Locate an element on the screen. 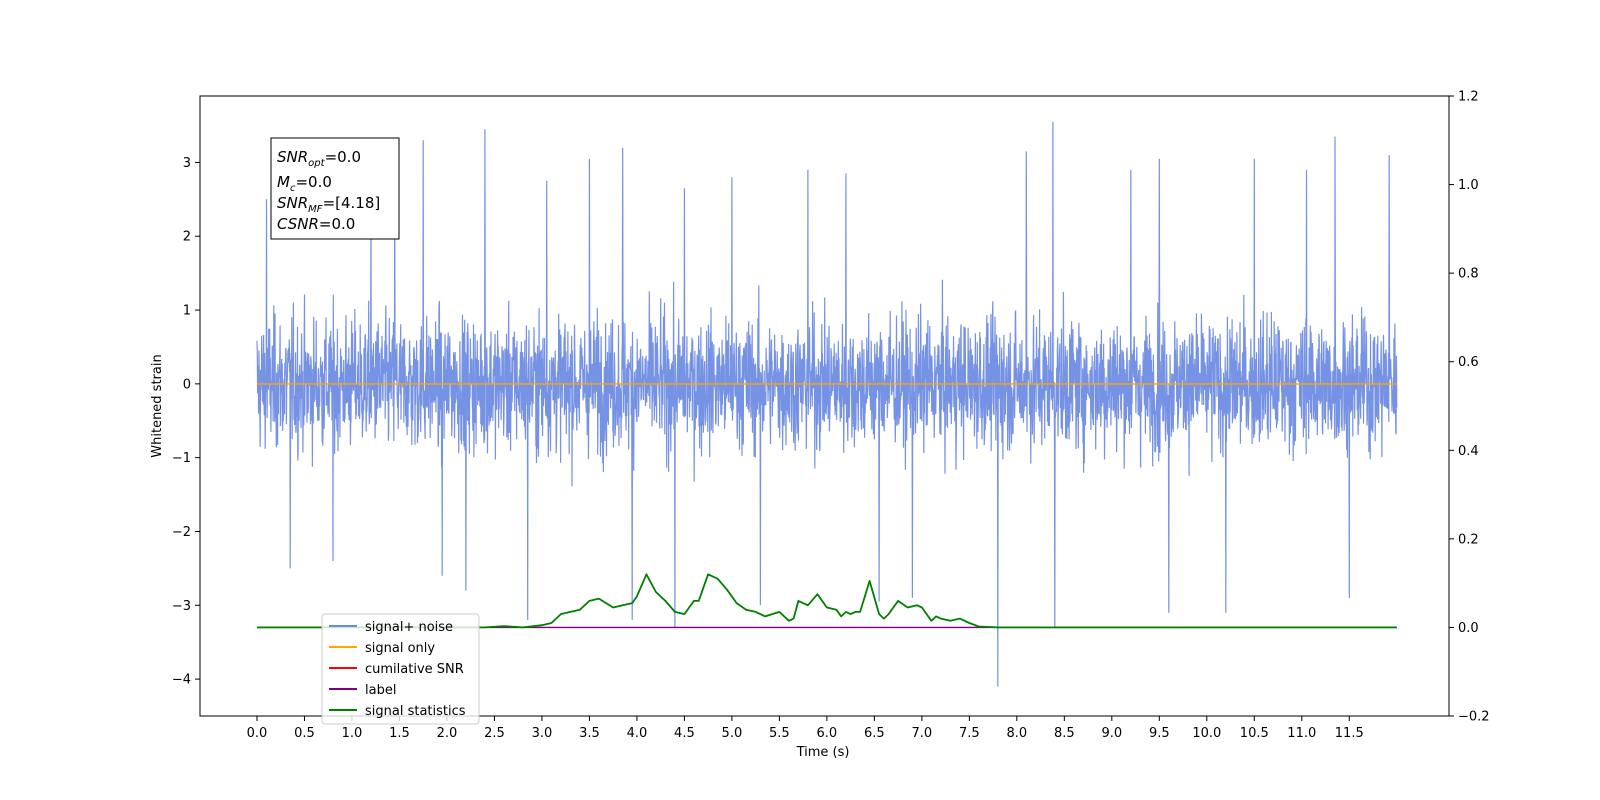 The image size is (1600, 800). y2-tick-label: 1.0 is located at coordinates (1468, 185).